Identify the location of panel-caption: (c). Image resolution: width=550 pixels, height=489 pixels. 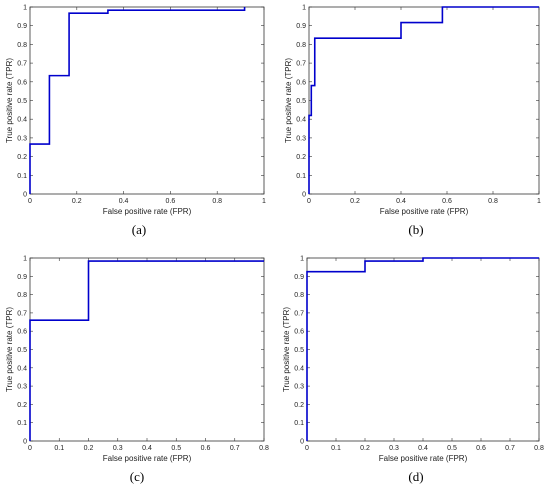
(137, 476).